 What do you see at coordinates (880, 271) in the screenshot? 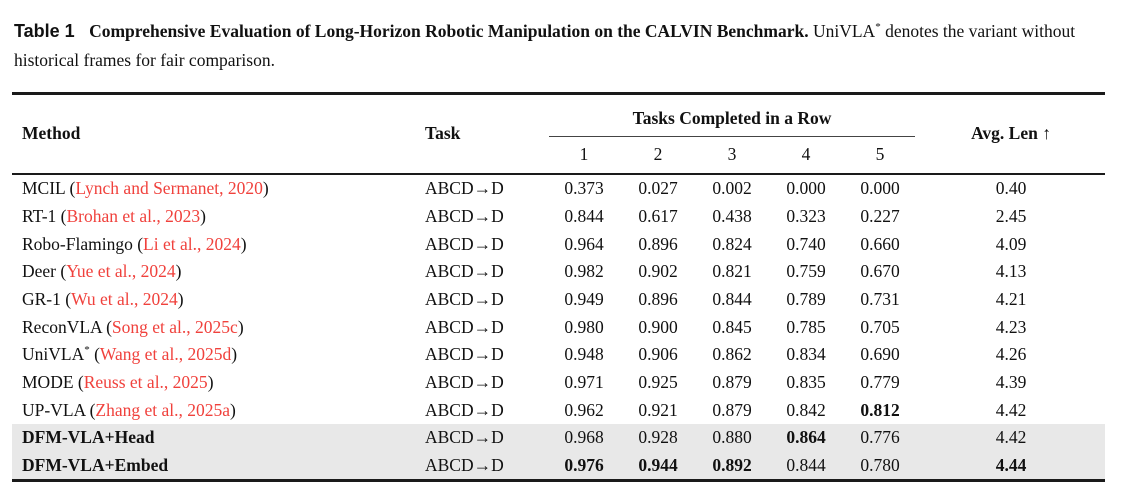
I see `score-cell: 0.670` at bounding box center [880, 271].